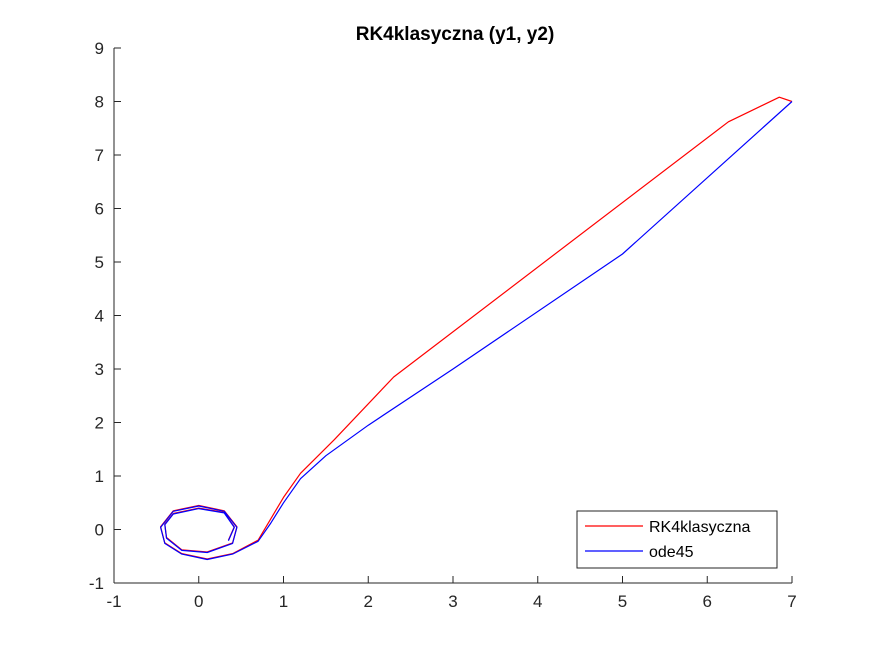  I want to click on y-tick-label: 8, so click(99, 102).